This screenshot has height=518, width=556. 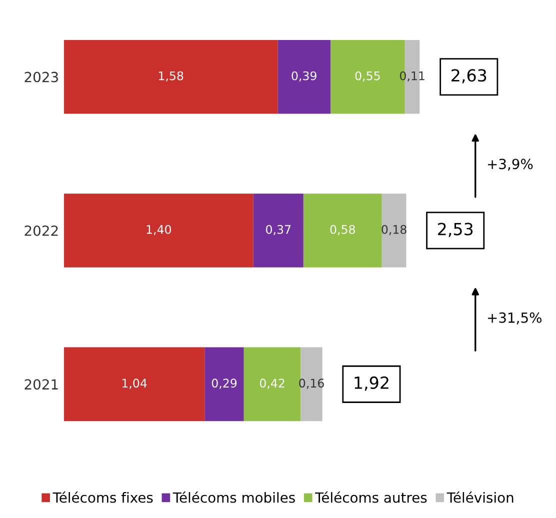 I want to click on total-label: 1,92, so click(x=371, y=383).